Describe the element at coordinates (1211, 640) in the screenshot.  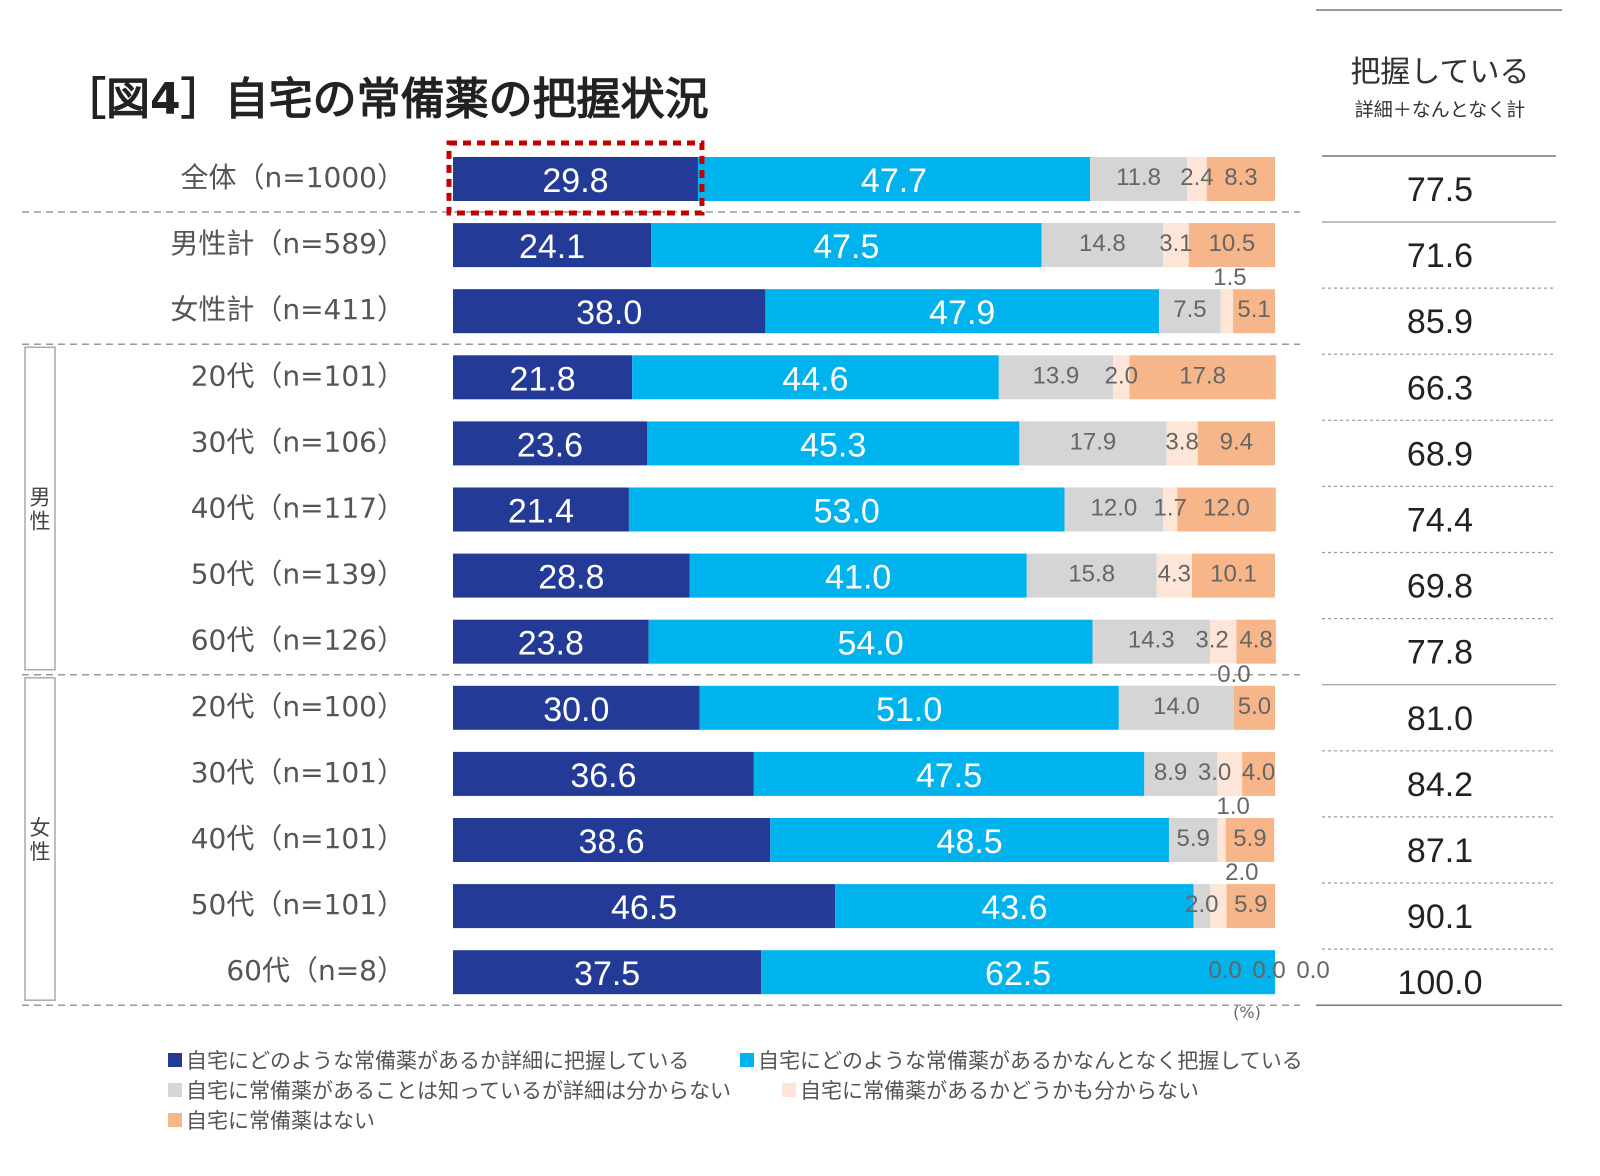
I see `data-label-small: 3.2` at that location.